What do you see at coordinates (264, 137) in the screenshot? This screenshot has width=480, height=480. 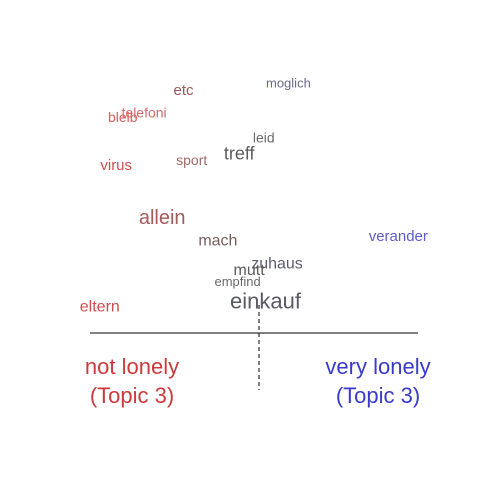 I see `word-label-leid: leid` at bounding box center [264, 137].